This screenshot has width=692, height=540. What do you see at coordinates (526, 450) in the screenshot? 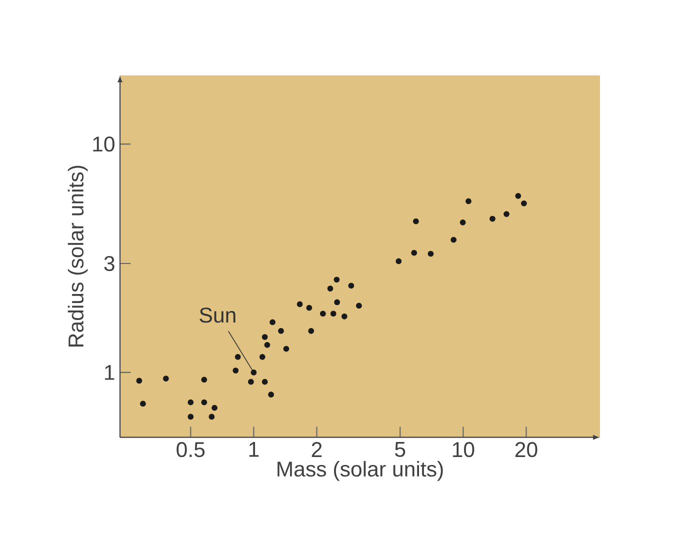
I see `x-tick-label: 20` at bounding box center [526, 450].